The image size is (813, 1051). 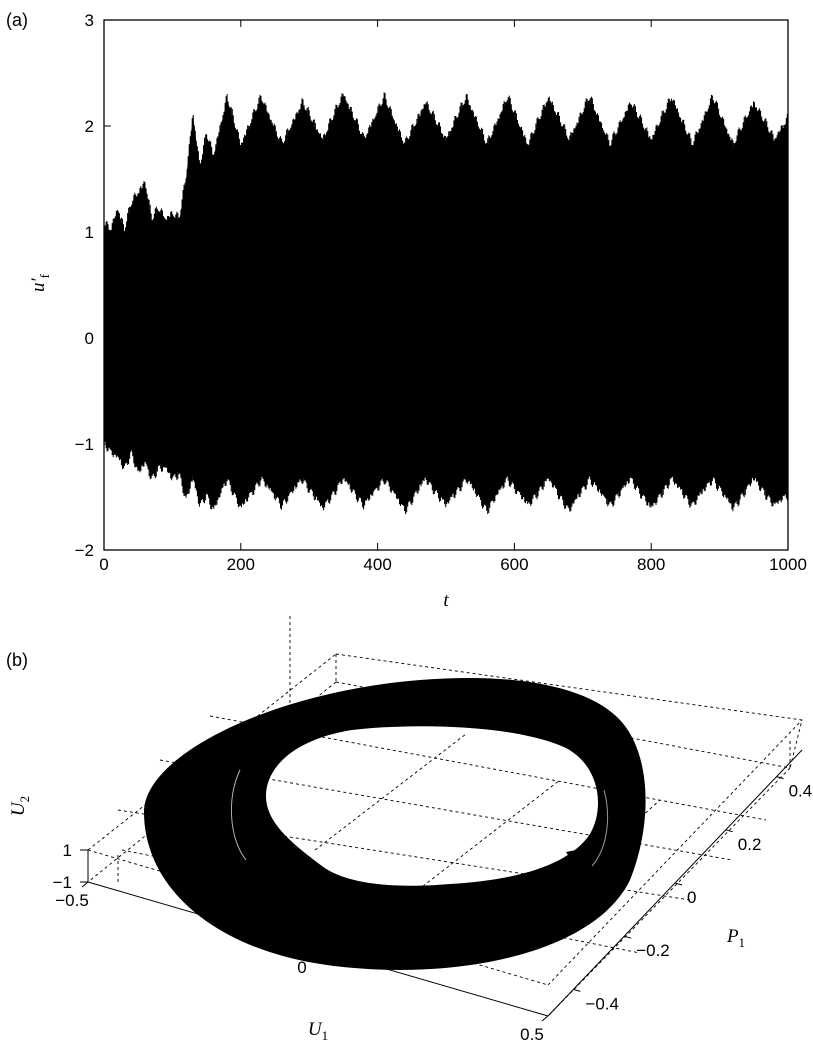 I want to click on panel-b-p1-tick-label: 0, so click(x=691, y=897).